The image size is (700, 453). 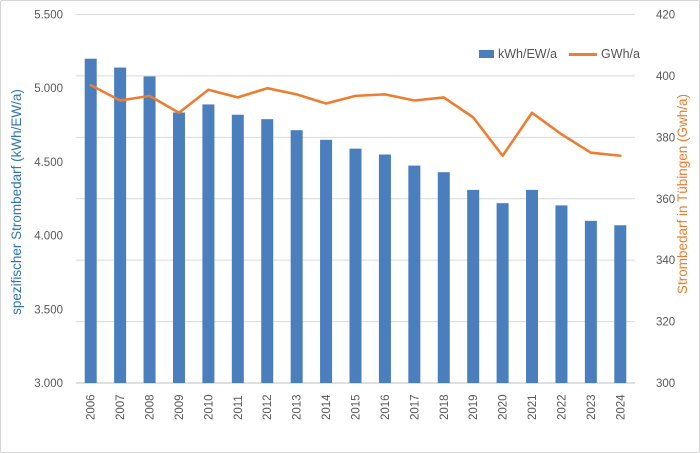 I want to click on bar-2011, so click(x=237, y=249).